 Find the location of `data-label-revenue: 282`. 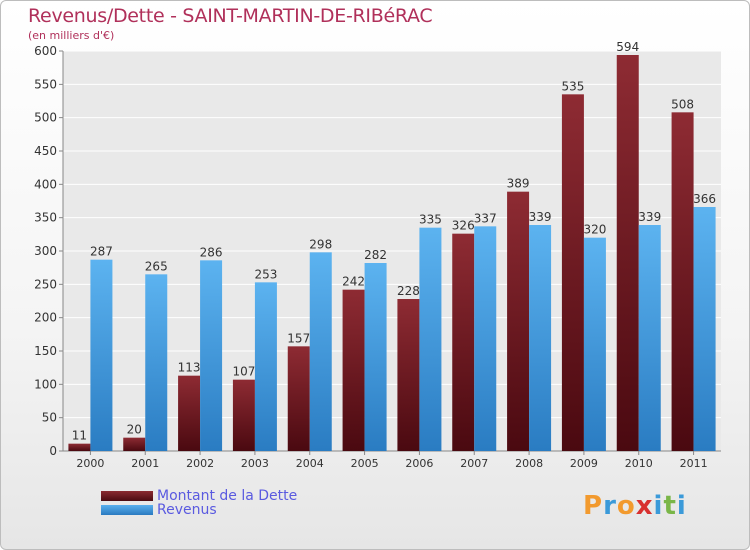

data-label-revenue: 282 is located at coordinates (375, 255).